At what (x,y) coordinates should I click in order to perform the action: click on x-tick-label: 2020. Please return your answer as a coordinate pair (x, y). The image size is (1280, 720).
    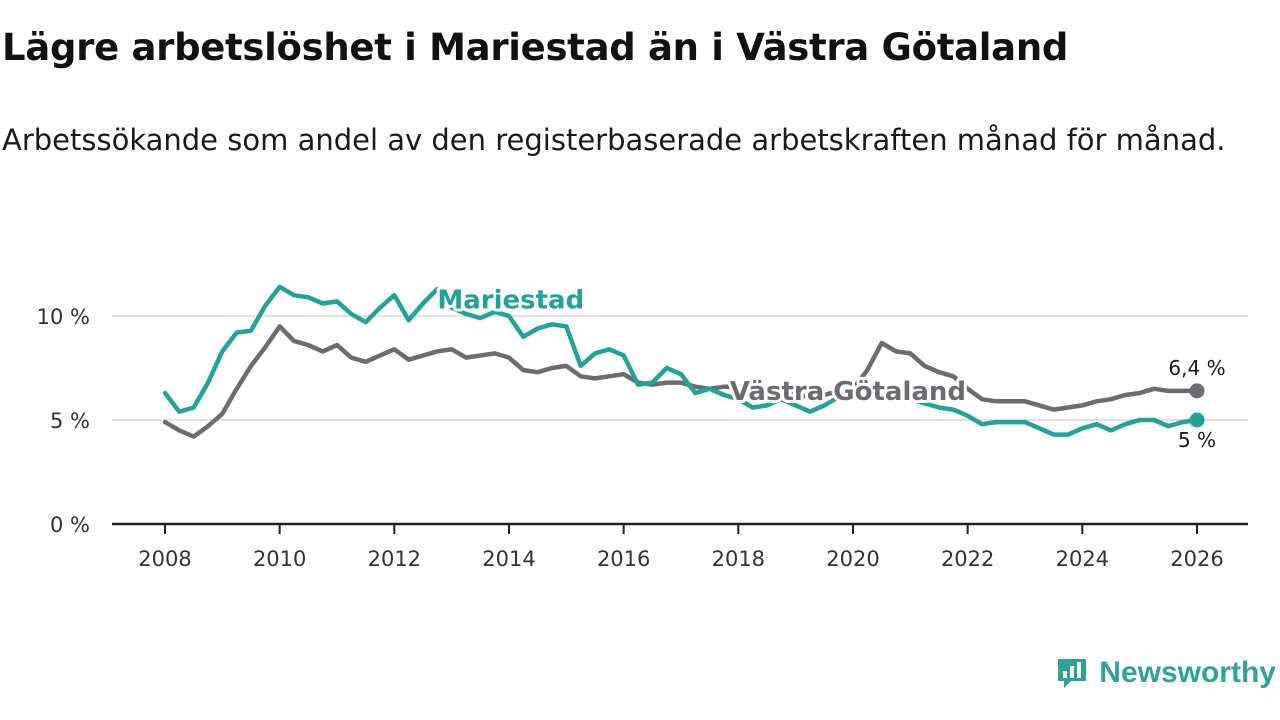
    Looking at the image, I should click on (852, 559).